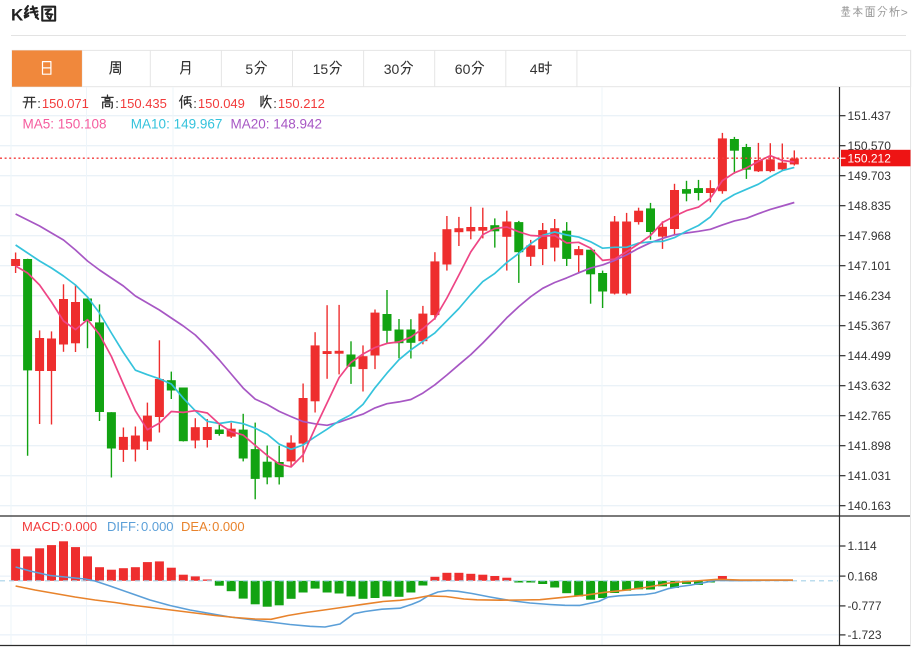  What do you see at coordinates (249, 69) in the screenshot?
I see `svg-text: 5` at bounding box center [249, 69].